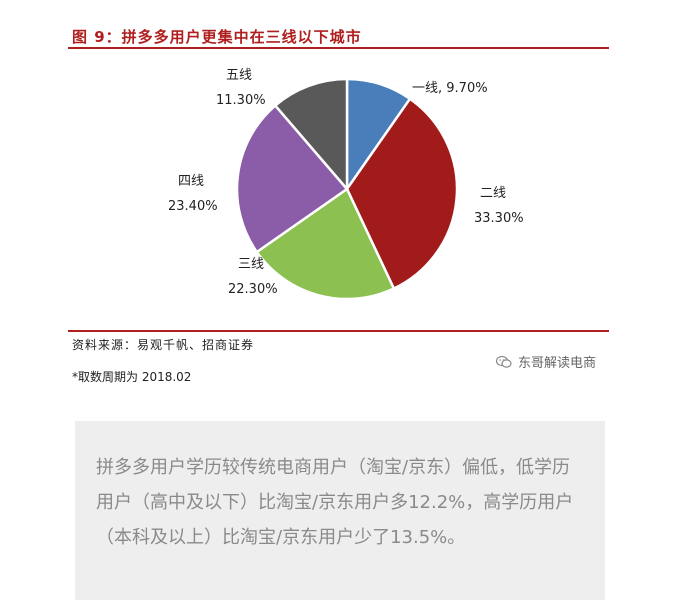 This screenshot has width=673, height=612. What do you see at coordinates (504, 361) in the screenshot?
I see `wechat-icon` at bounding box center [504, 361].